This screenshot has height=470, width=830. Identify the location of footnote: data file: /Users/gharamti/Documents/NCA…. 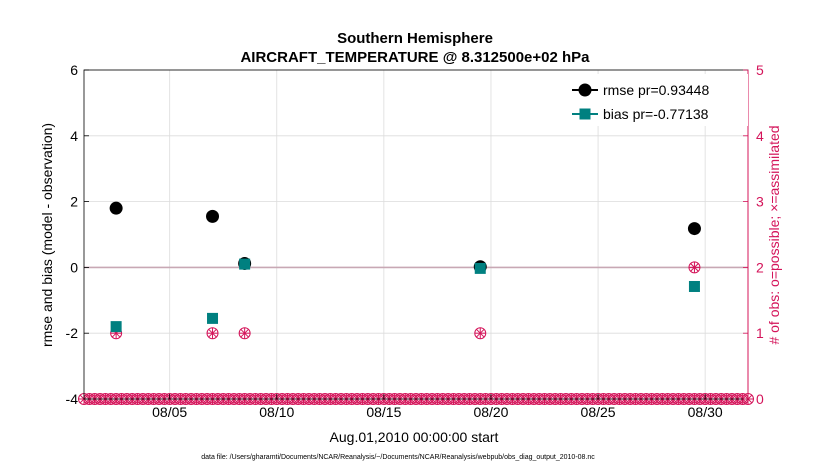
(398, 457).